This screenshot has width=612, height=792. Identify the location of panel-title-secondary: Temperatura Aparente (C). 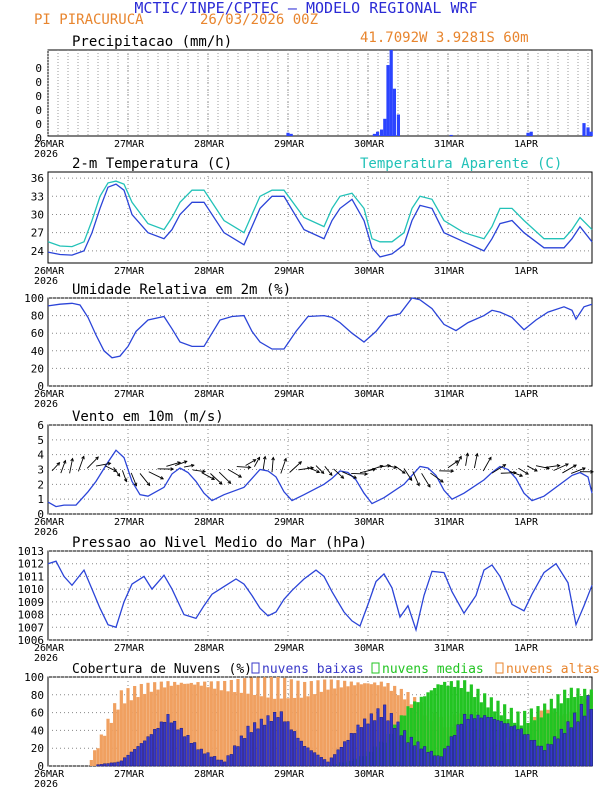
(461, 164).